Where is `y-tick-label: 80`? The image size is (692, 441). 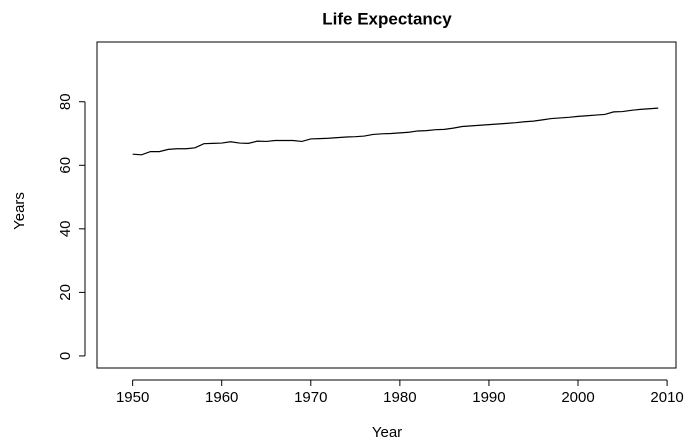 y-tick-label: 80 is located at coordinates (65, 101).